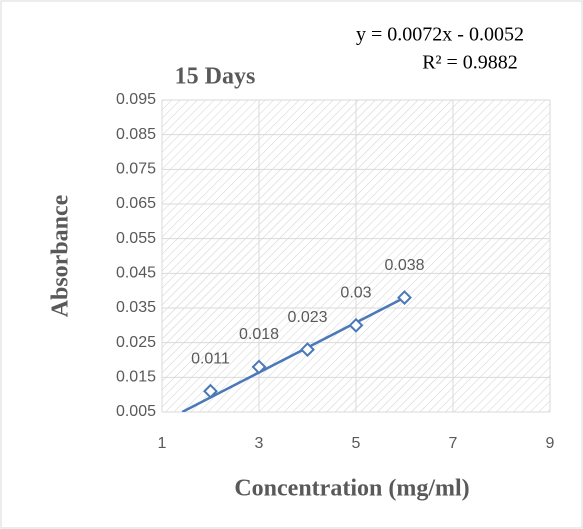  What do you see at coordinates (356, 443) in the screenshot?
I see `x-tick-label: 5` at bounding box center [356, 443].